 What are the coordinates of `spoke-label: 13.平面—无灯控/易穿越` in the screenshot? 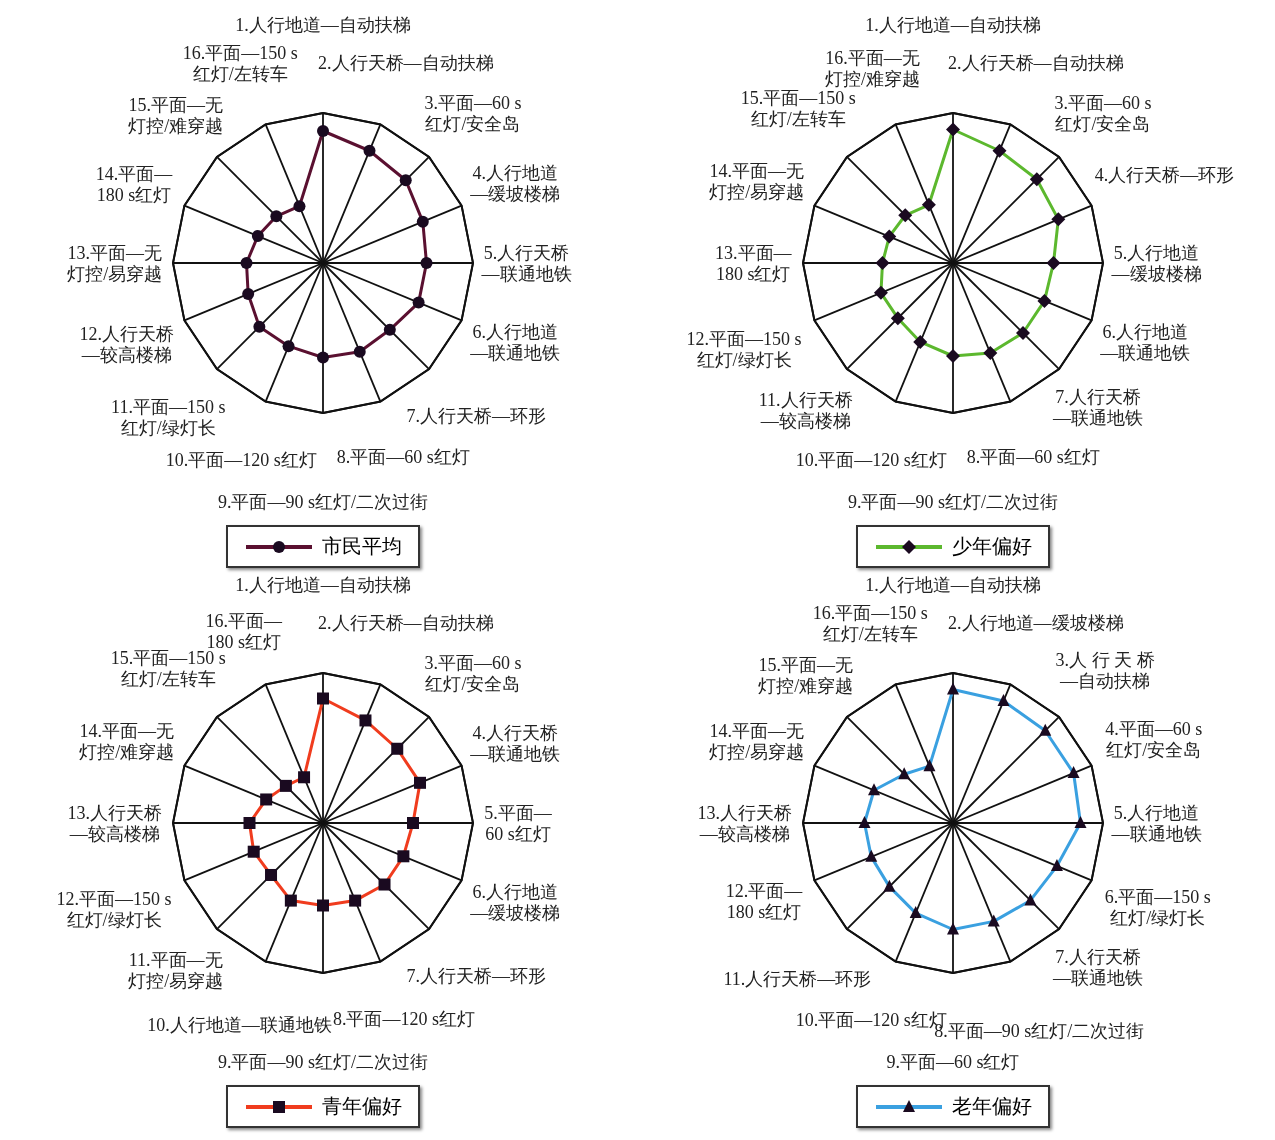 It's located at (115, 263).